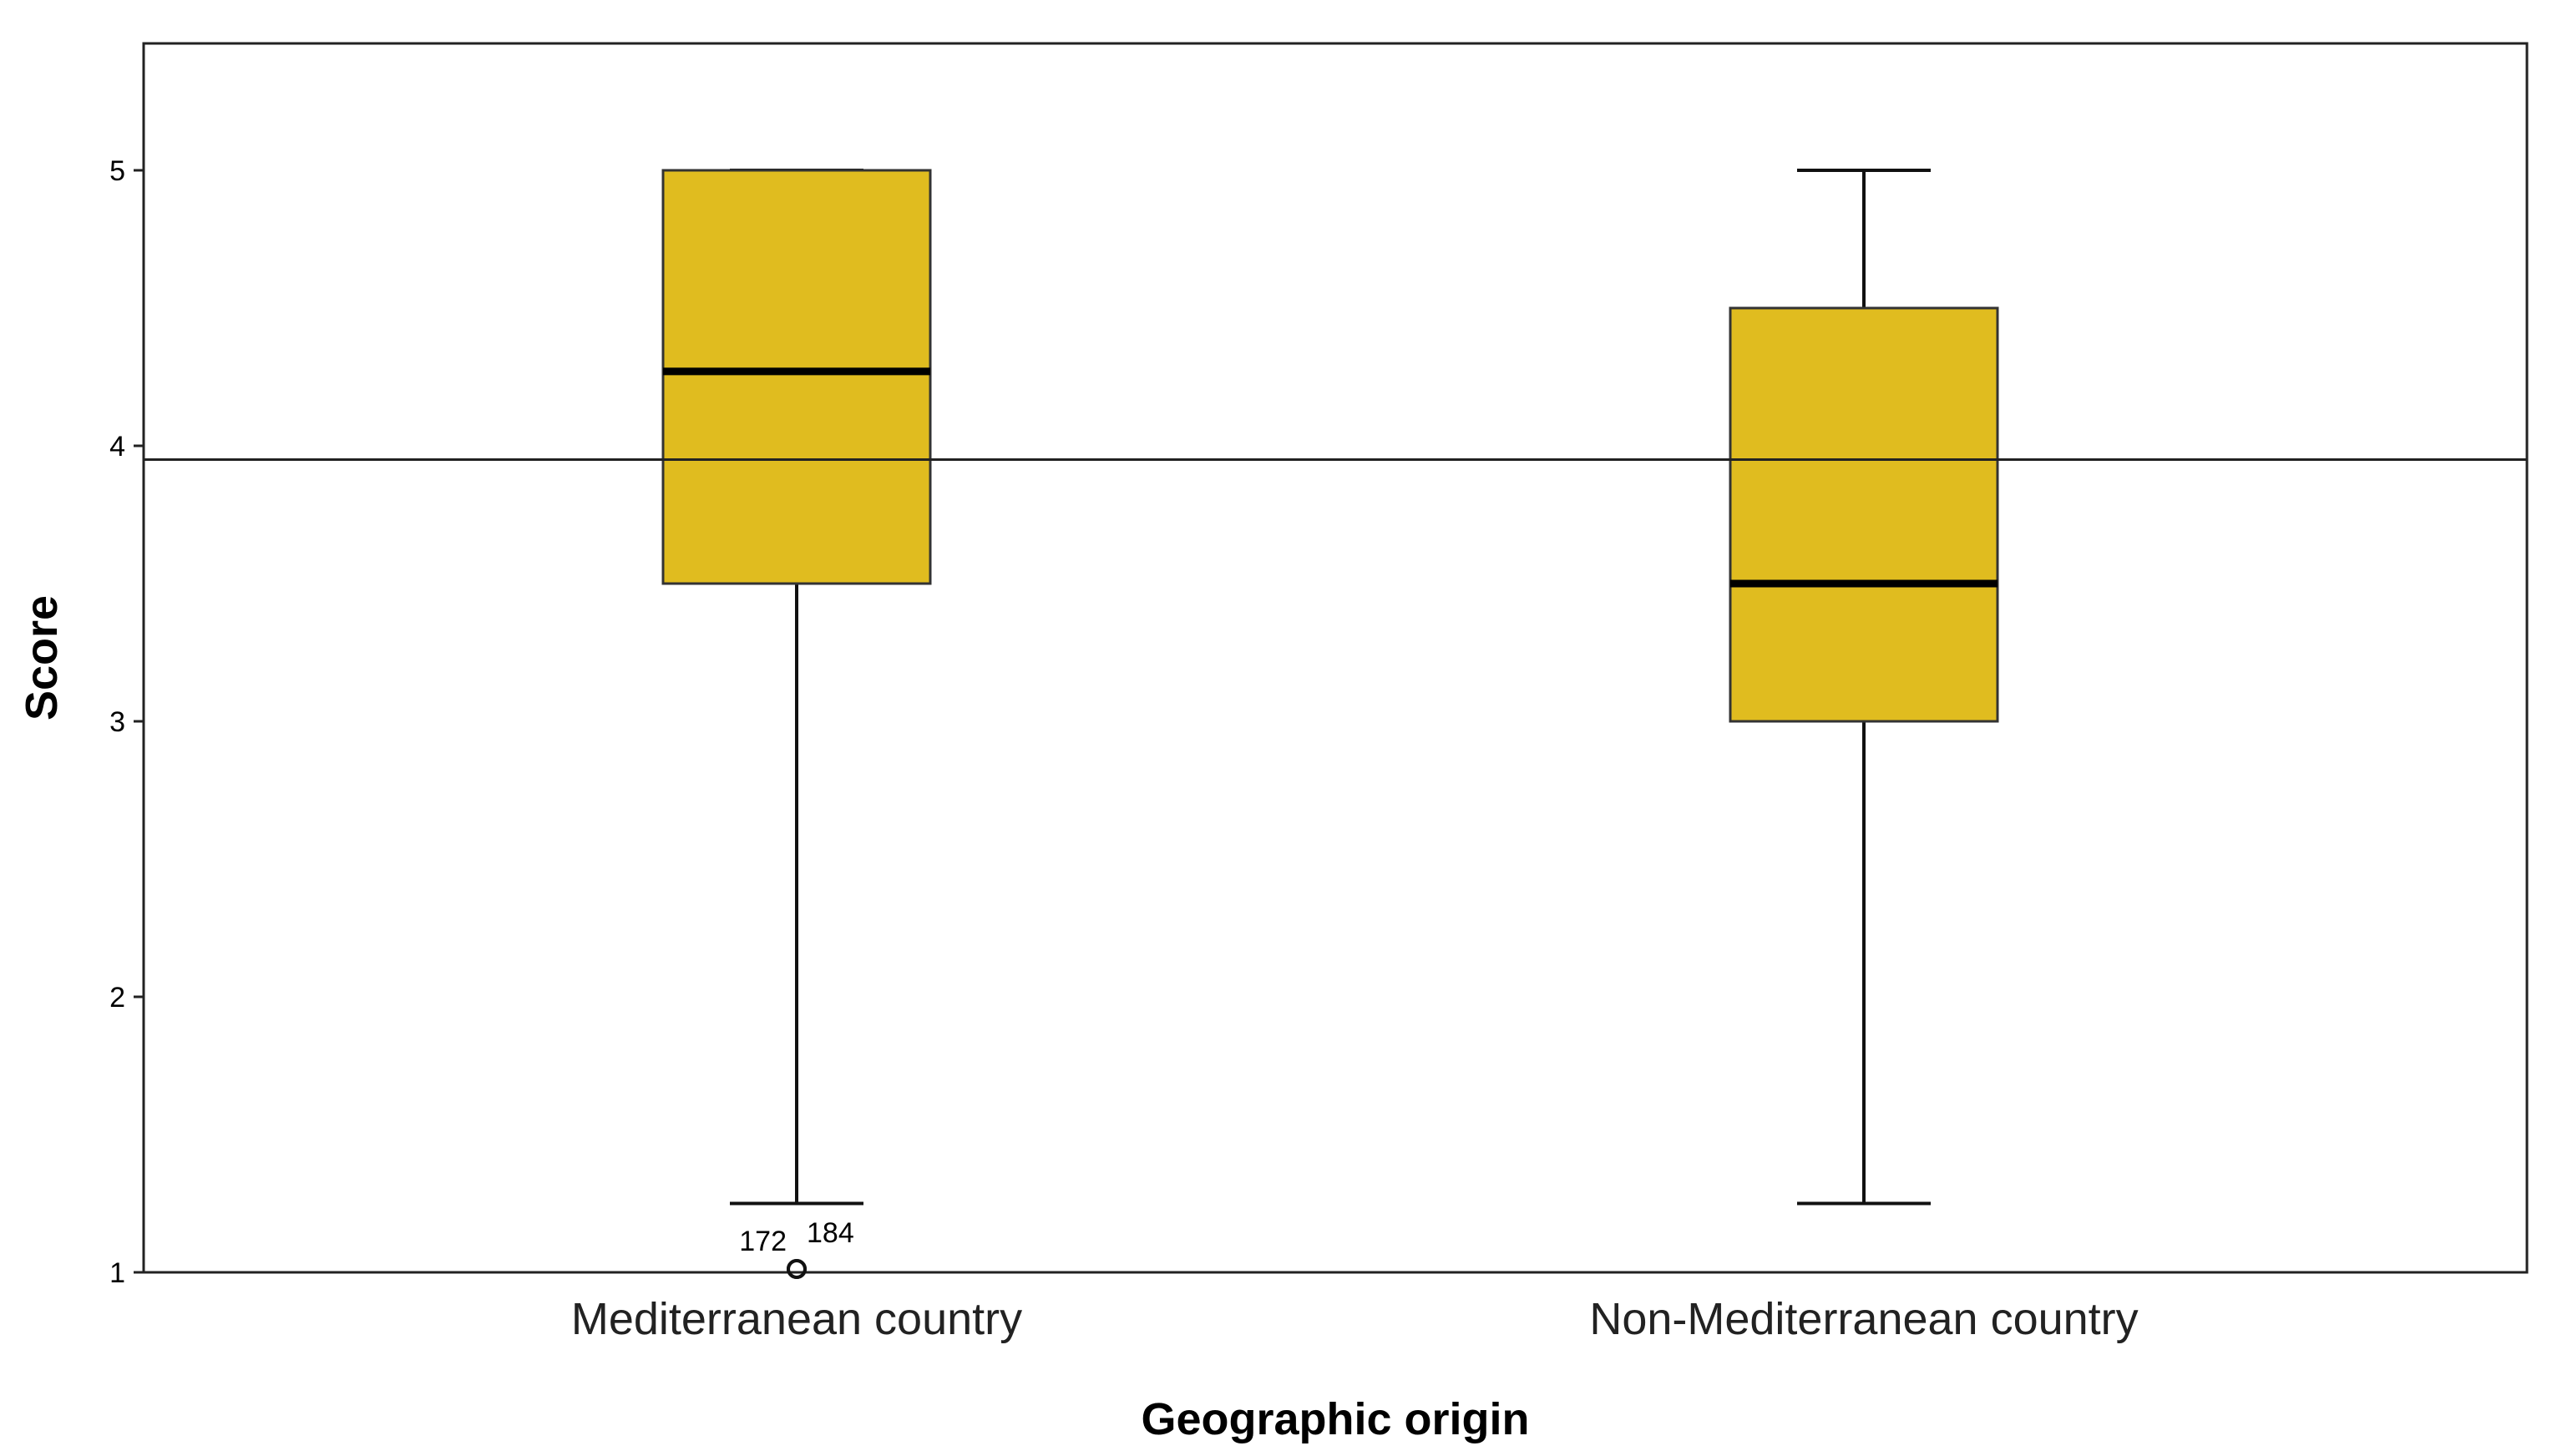 The height and width of the screenshot is (1456, 2552). I want to click on y-tick-label: 4, so click(117, 447).